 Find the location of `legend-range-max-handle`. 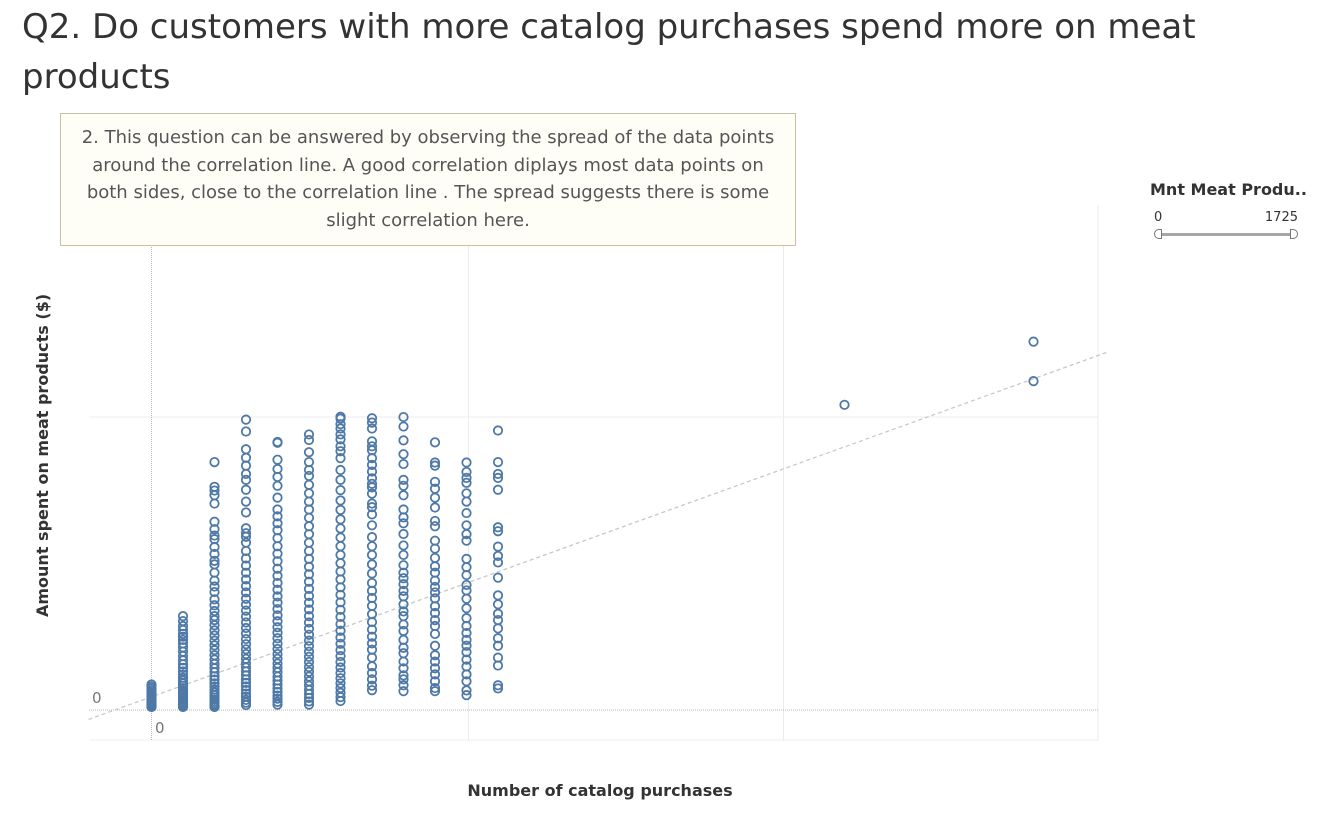

legend-range-max-handle is located at coordinates (1294, 234).